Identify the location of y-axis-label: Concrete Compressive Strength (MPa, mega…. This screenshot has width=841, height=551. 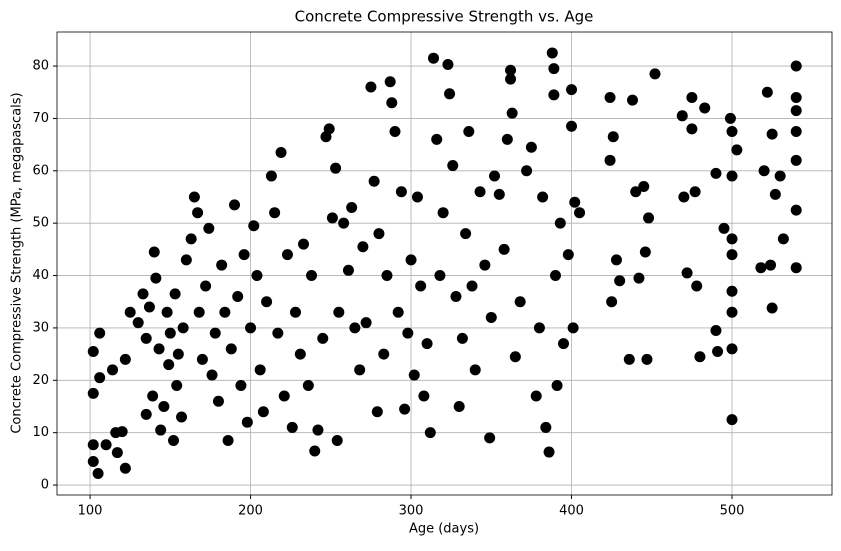
(17, 262).